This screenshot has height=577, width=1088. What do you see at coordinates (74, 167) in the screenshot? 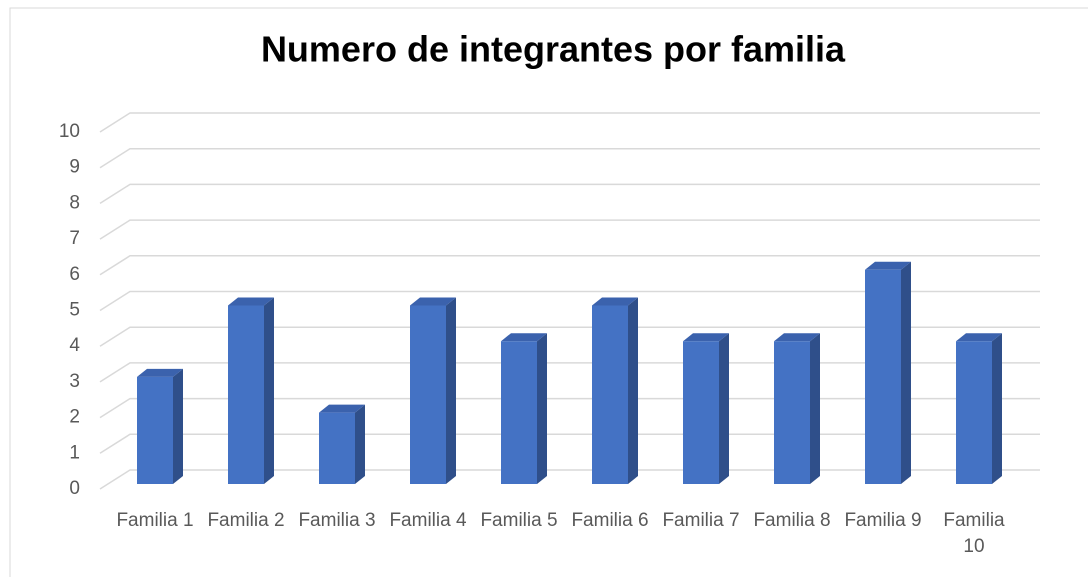
I see `y-tick-label: 9` at bounding box center [74, 167].